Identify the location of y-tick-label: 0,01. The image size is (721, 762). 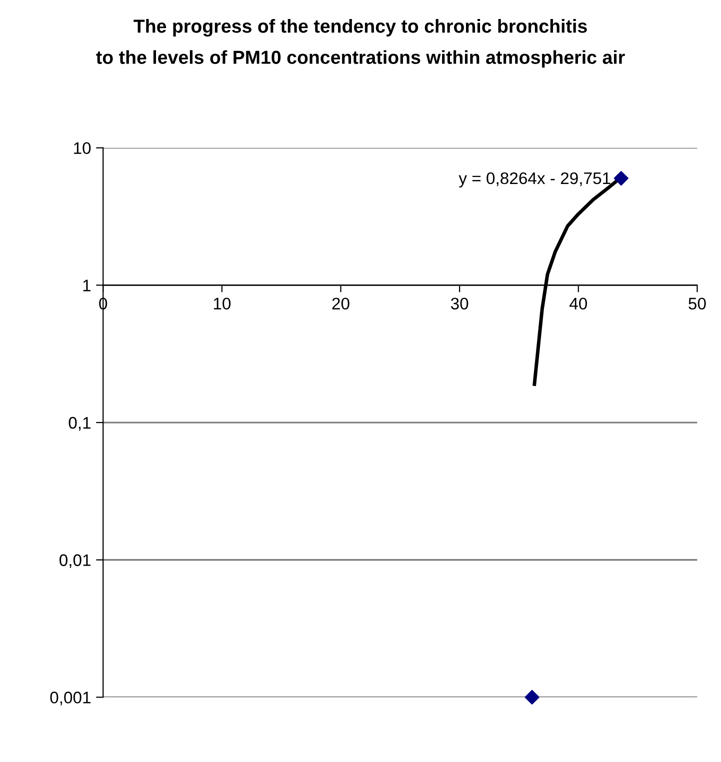
(75, 561).